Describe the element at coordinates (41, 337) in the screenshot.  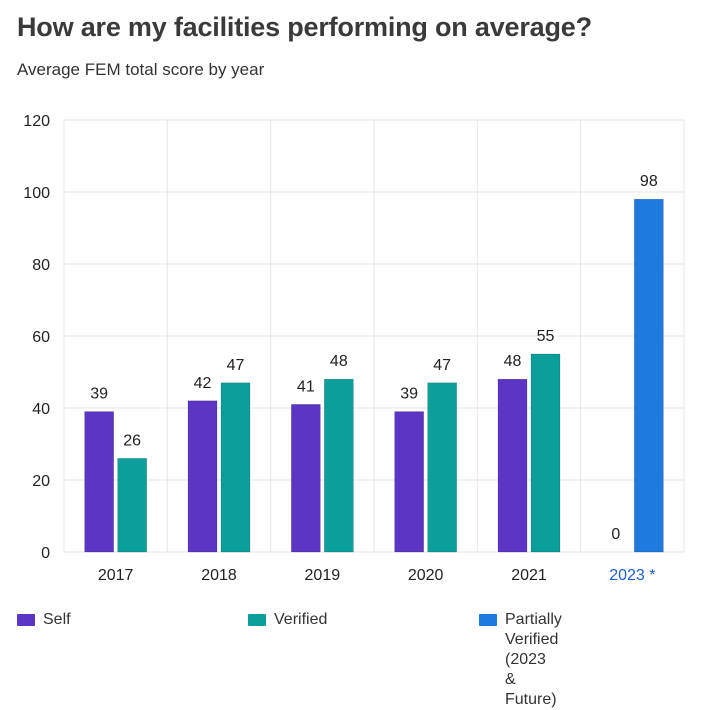
I see `y-tick-label: 60` at that location.